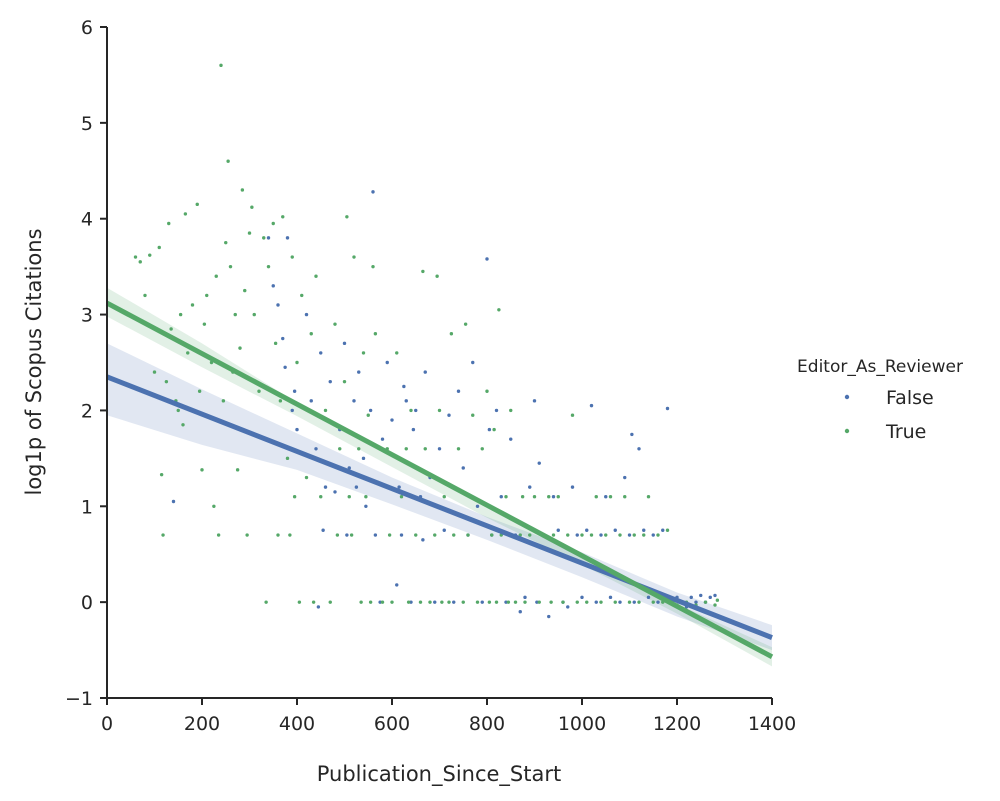  Describe the element at coordinates (87, 124) in the screenshot. I see `y-tick-label: 5` at that location.